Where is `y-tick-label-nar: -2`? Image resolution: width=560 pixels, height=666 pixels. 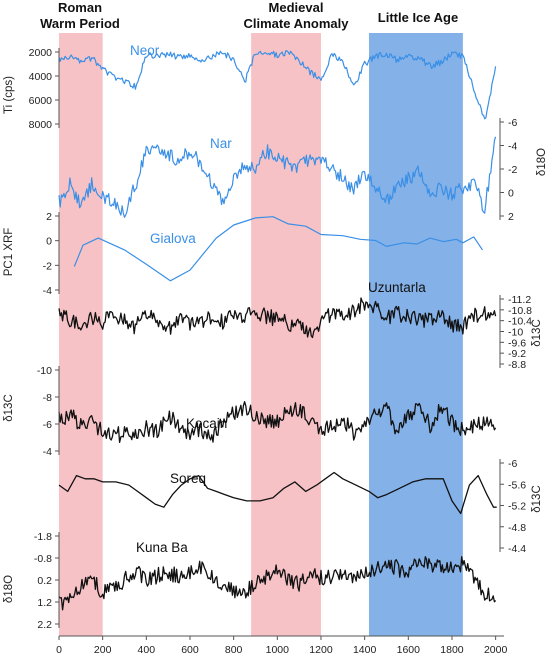
y-tick-label-nar: -2 is located at coordinates (512, 170).